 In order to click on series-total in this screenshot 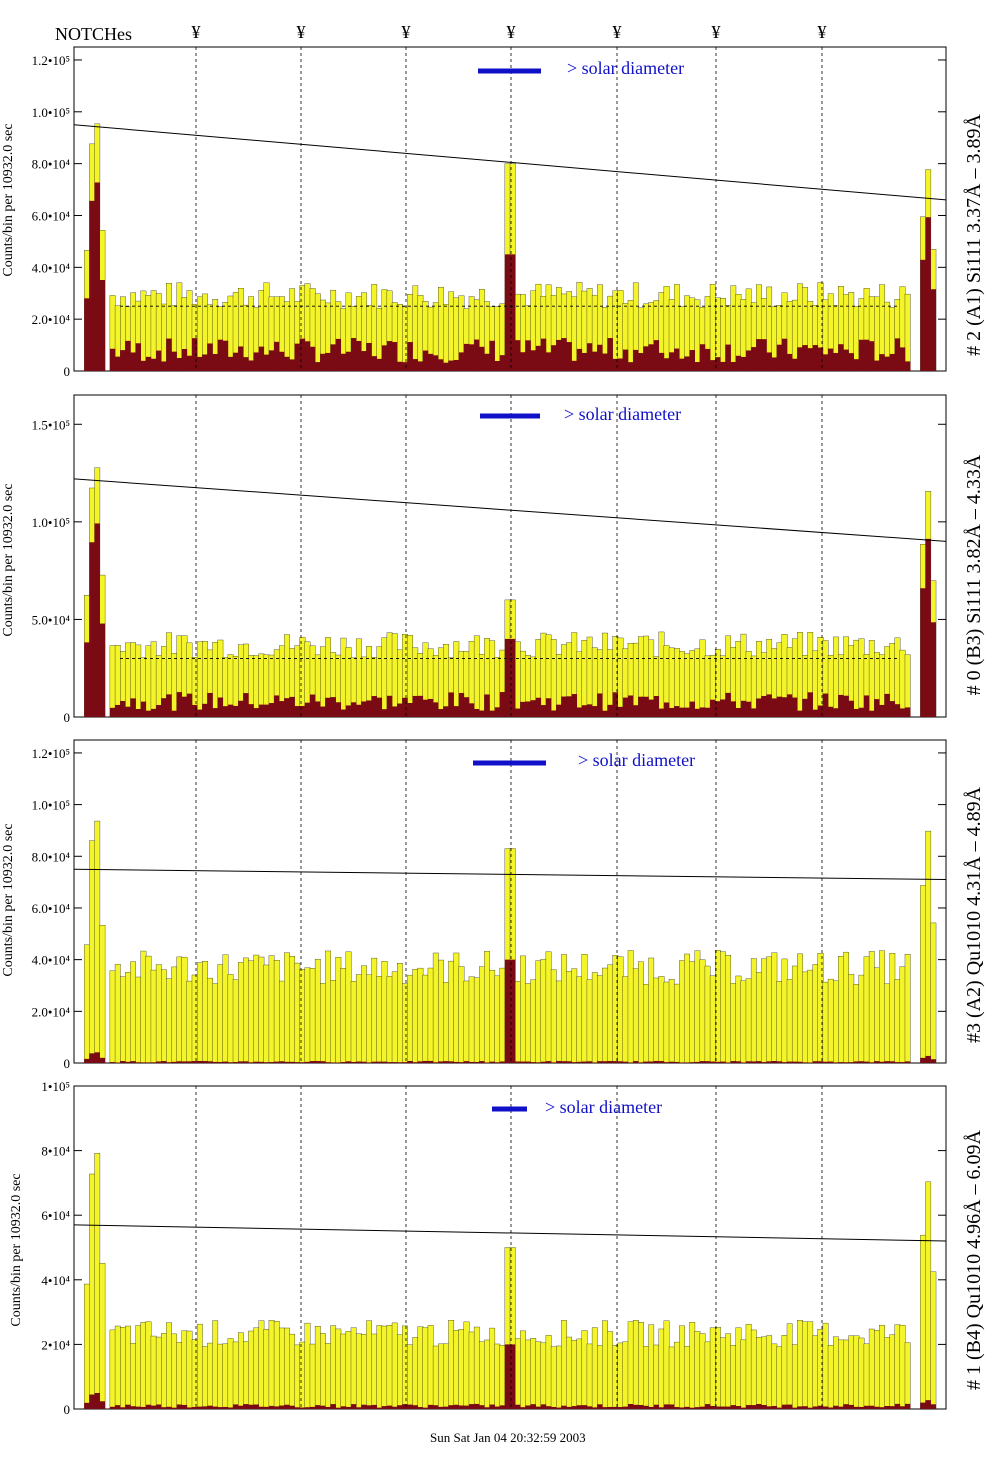, I will do `click(510, 942)`.